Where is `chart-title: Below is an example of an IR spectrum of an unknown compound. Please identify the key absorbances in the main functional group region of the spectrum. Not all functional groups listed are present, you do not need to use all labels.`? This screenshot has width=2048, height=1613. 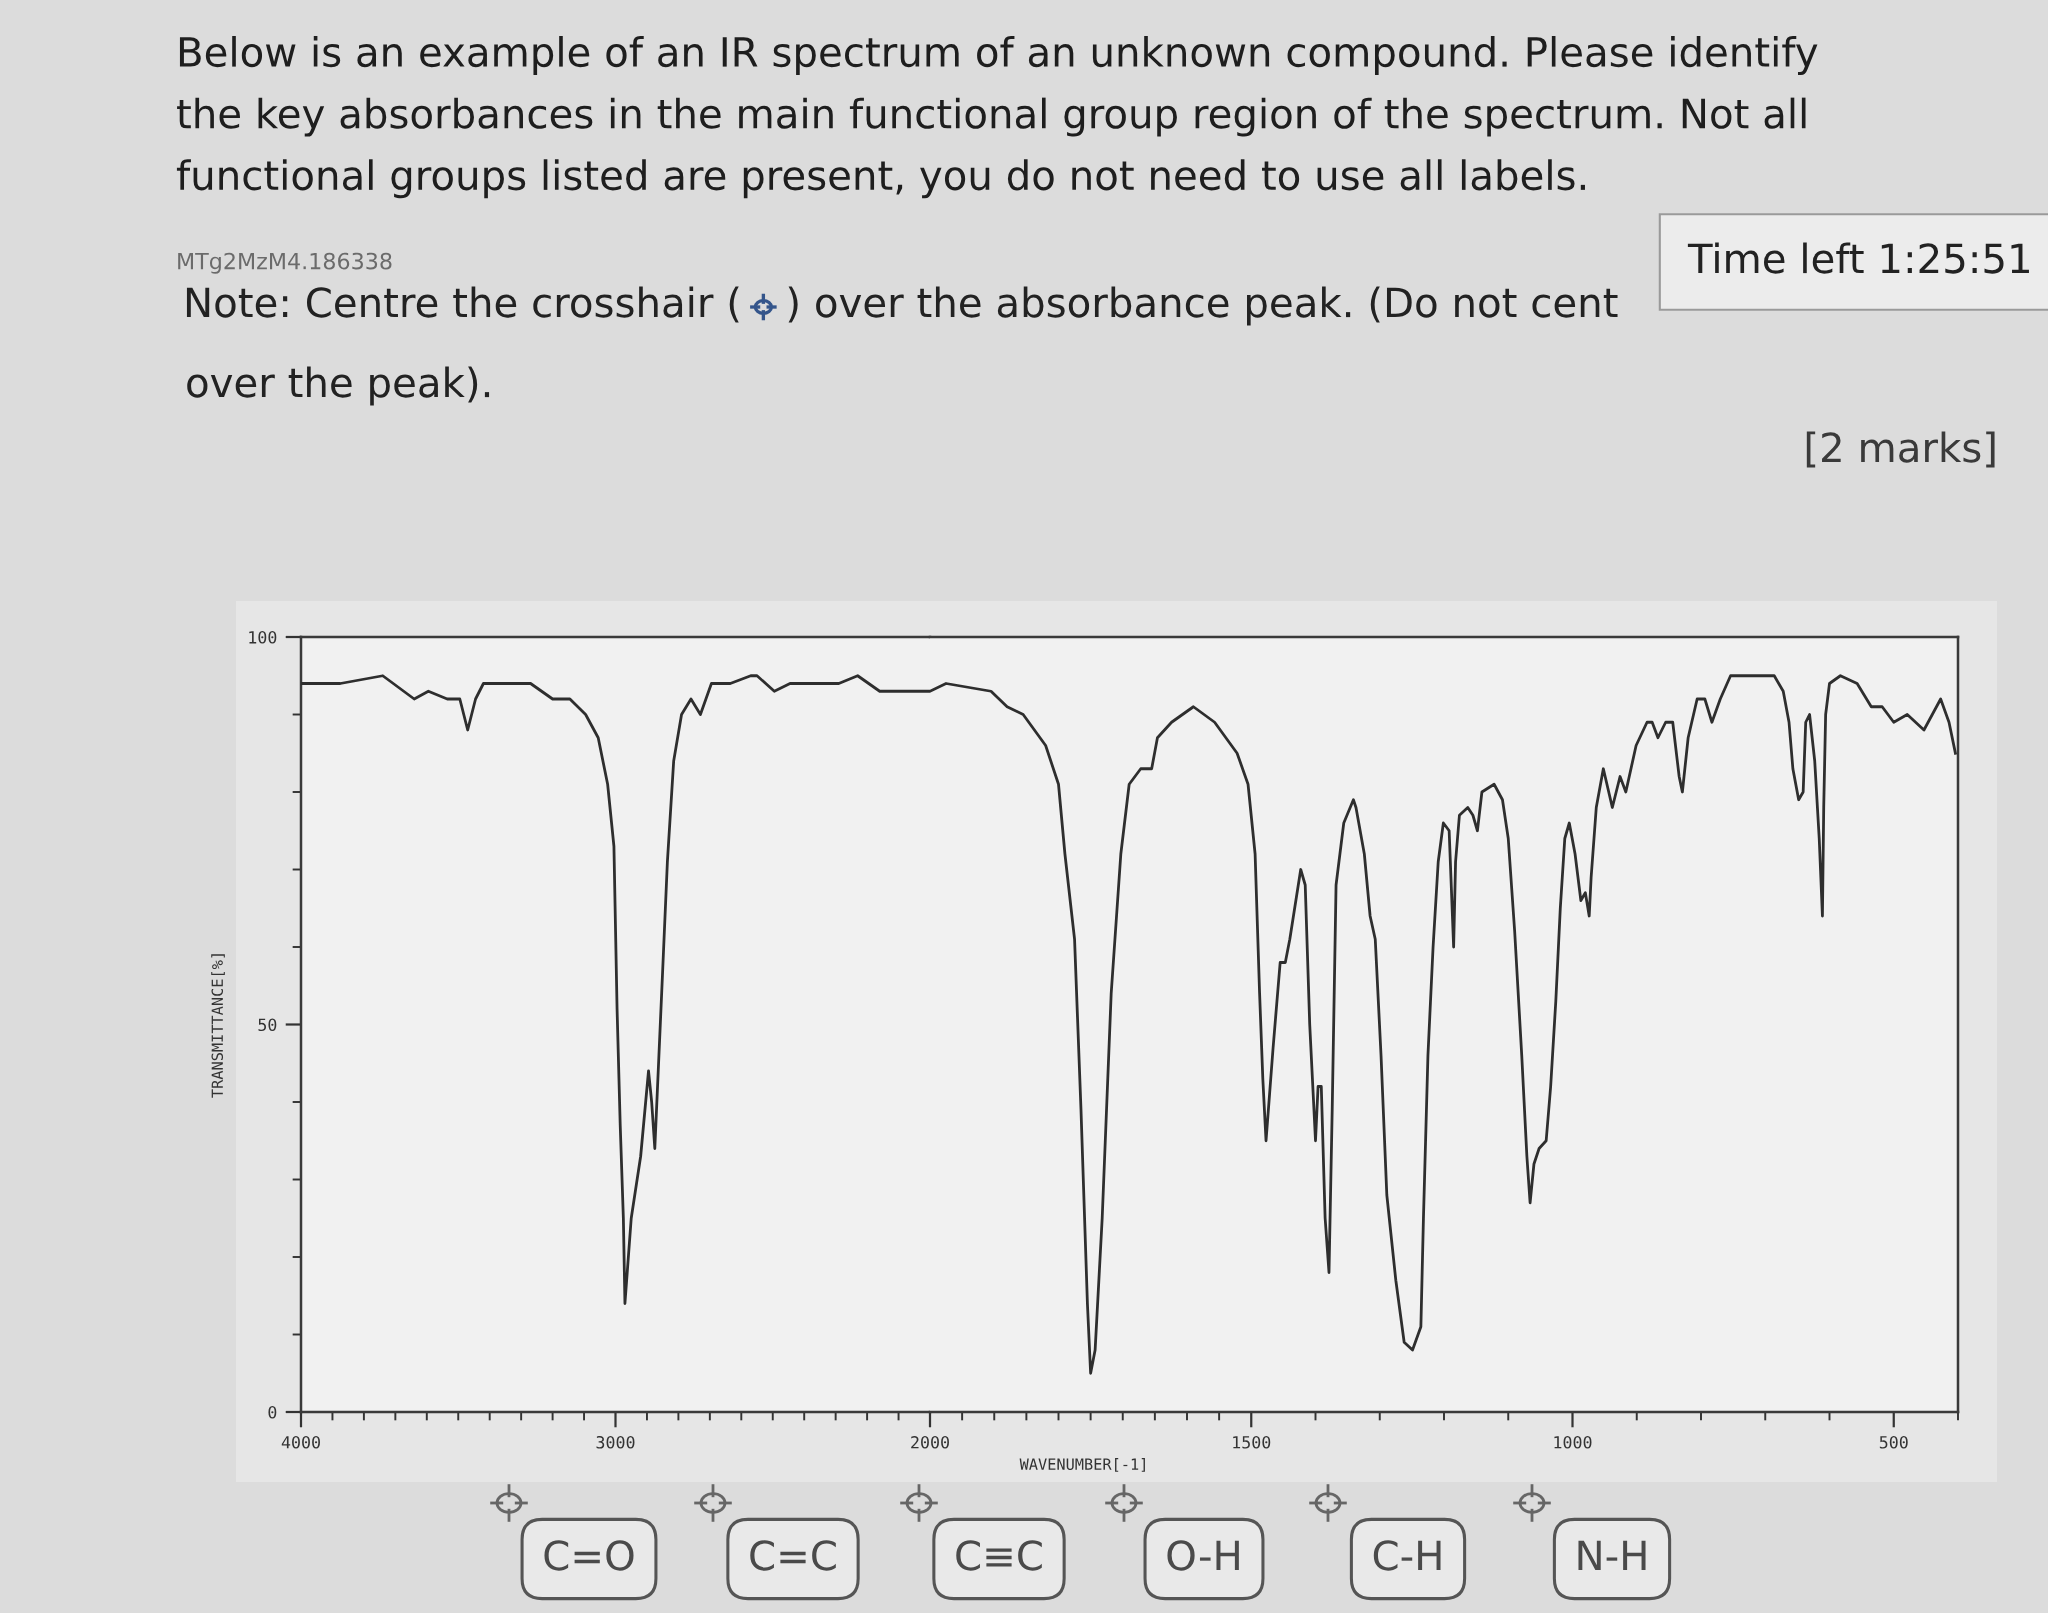
chart-title: Below is an example of an IR spectrum of an unknown compound. Please identify the key absorbances in the main functional group region of the spectrum. Not all functional groups listed are present, you do not need to use all labels. is located at coordinates (997, 117).